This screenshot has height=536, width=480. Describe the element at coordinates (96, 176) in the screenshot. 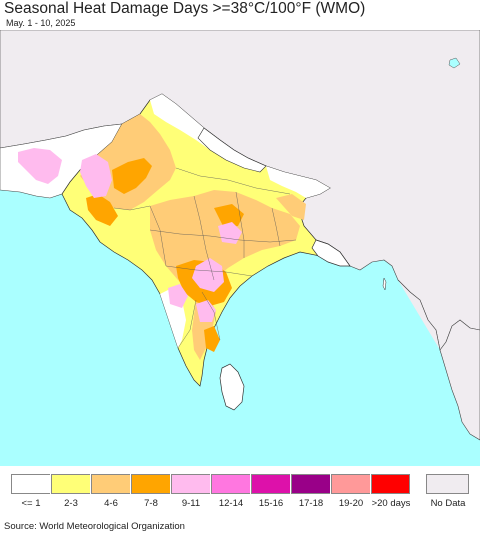

I see `zone-9-11-sindh` at that location.